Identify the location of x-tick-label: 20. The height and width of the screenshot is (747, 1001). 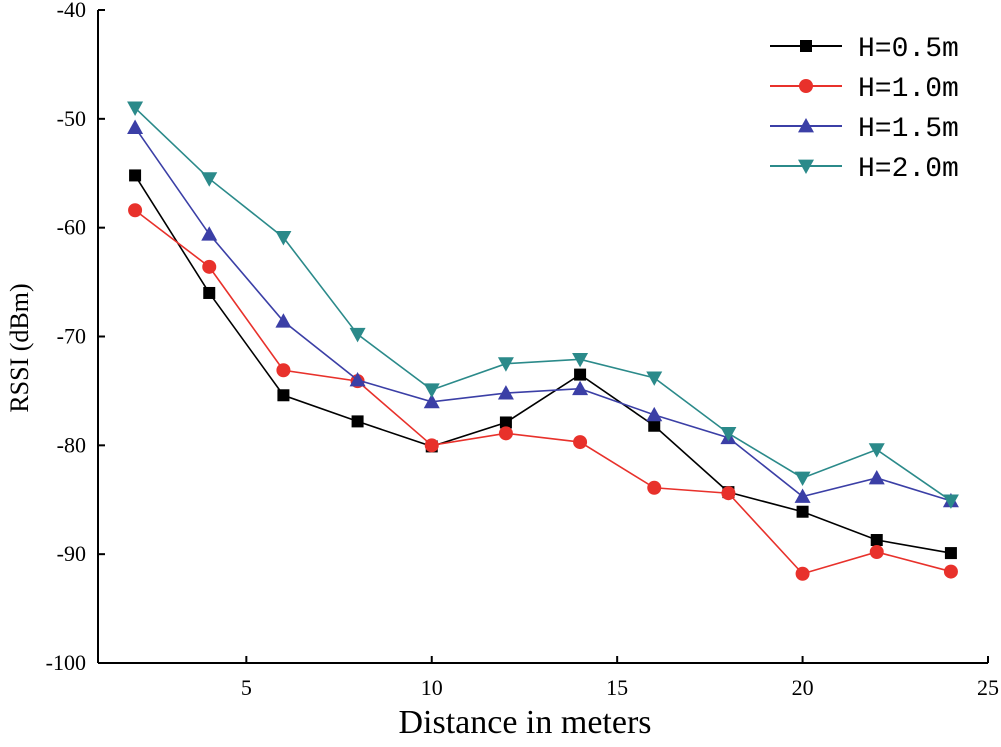
(803, 687).